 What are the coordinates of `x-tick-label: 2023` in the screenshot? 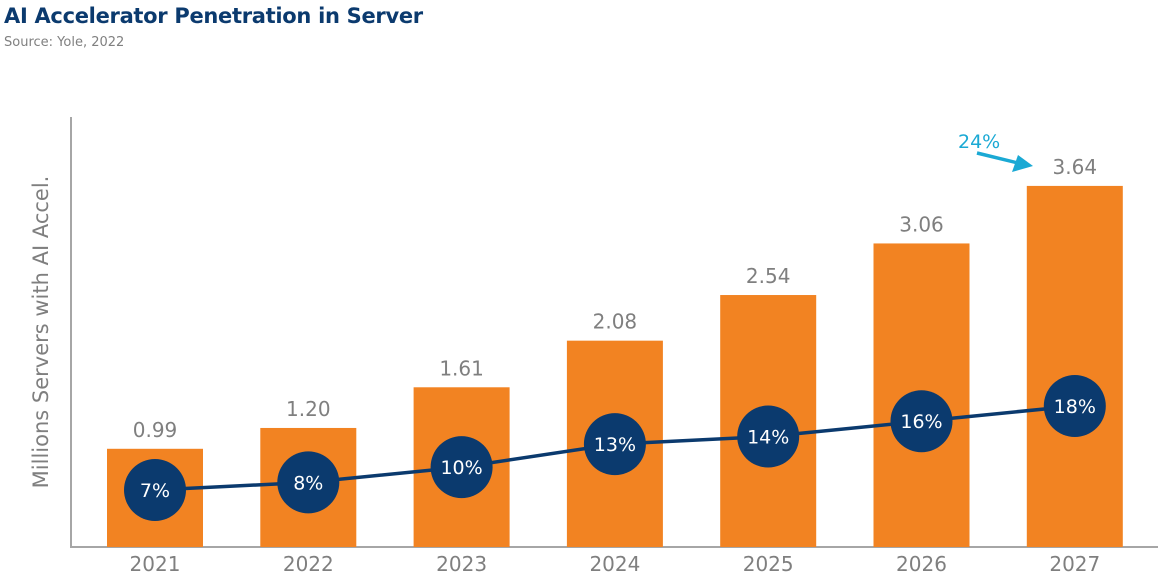 It's located at (461, 564).